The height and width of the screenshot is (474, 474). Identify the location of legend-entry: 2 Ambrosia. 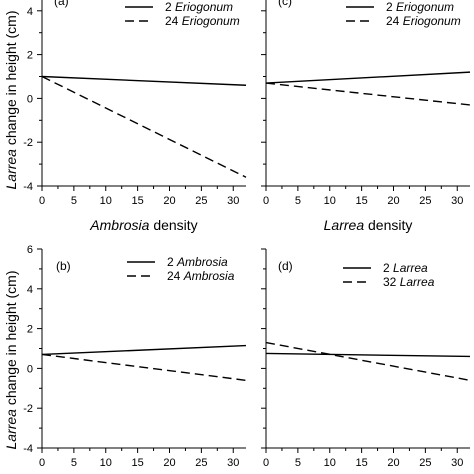
(197, 262).